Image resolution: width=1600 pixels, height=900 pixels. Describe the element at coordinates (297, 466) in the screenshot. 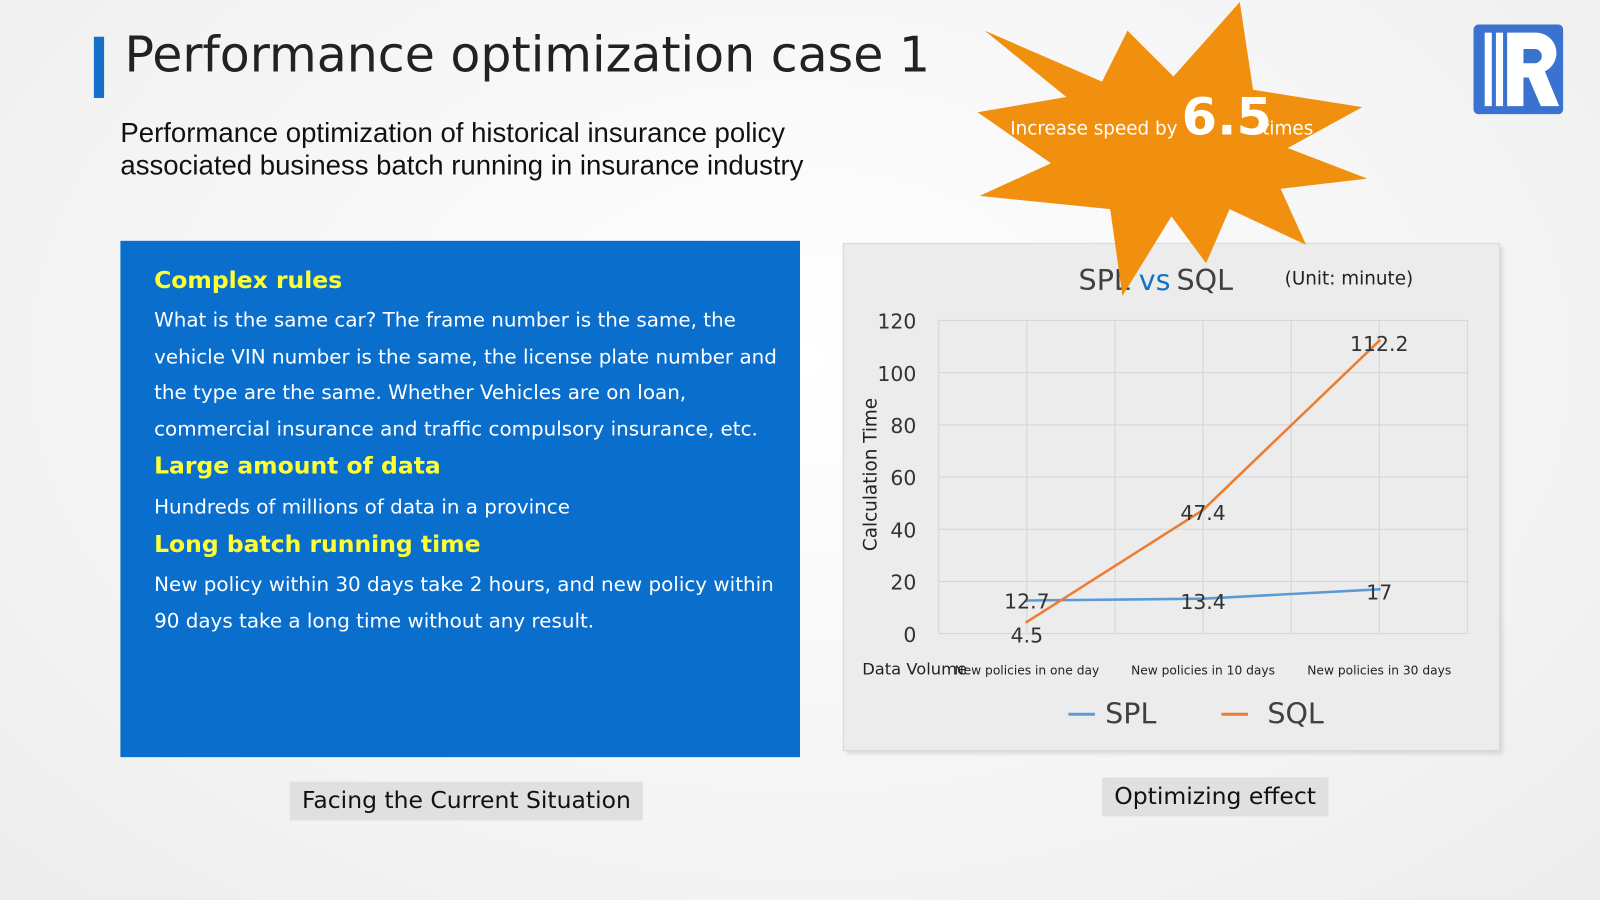

I see `heading-large-data: Large amount of data` at that location.